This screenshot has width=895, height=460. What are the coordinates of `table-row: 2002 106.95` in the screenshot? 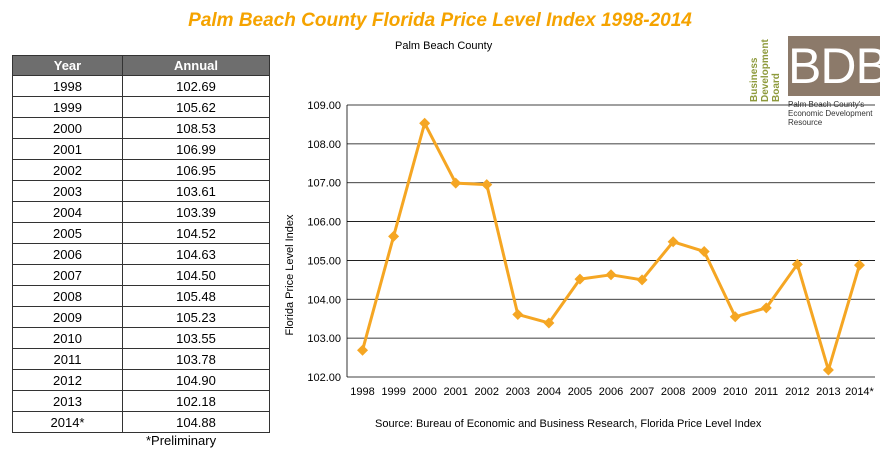 It's located at (141, 170).